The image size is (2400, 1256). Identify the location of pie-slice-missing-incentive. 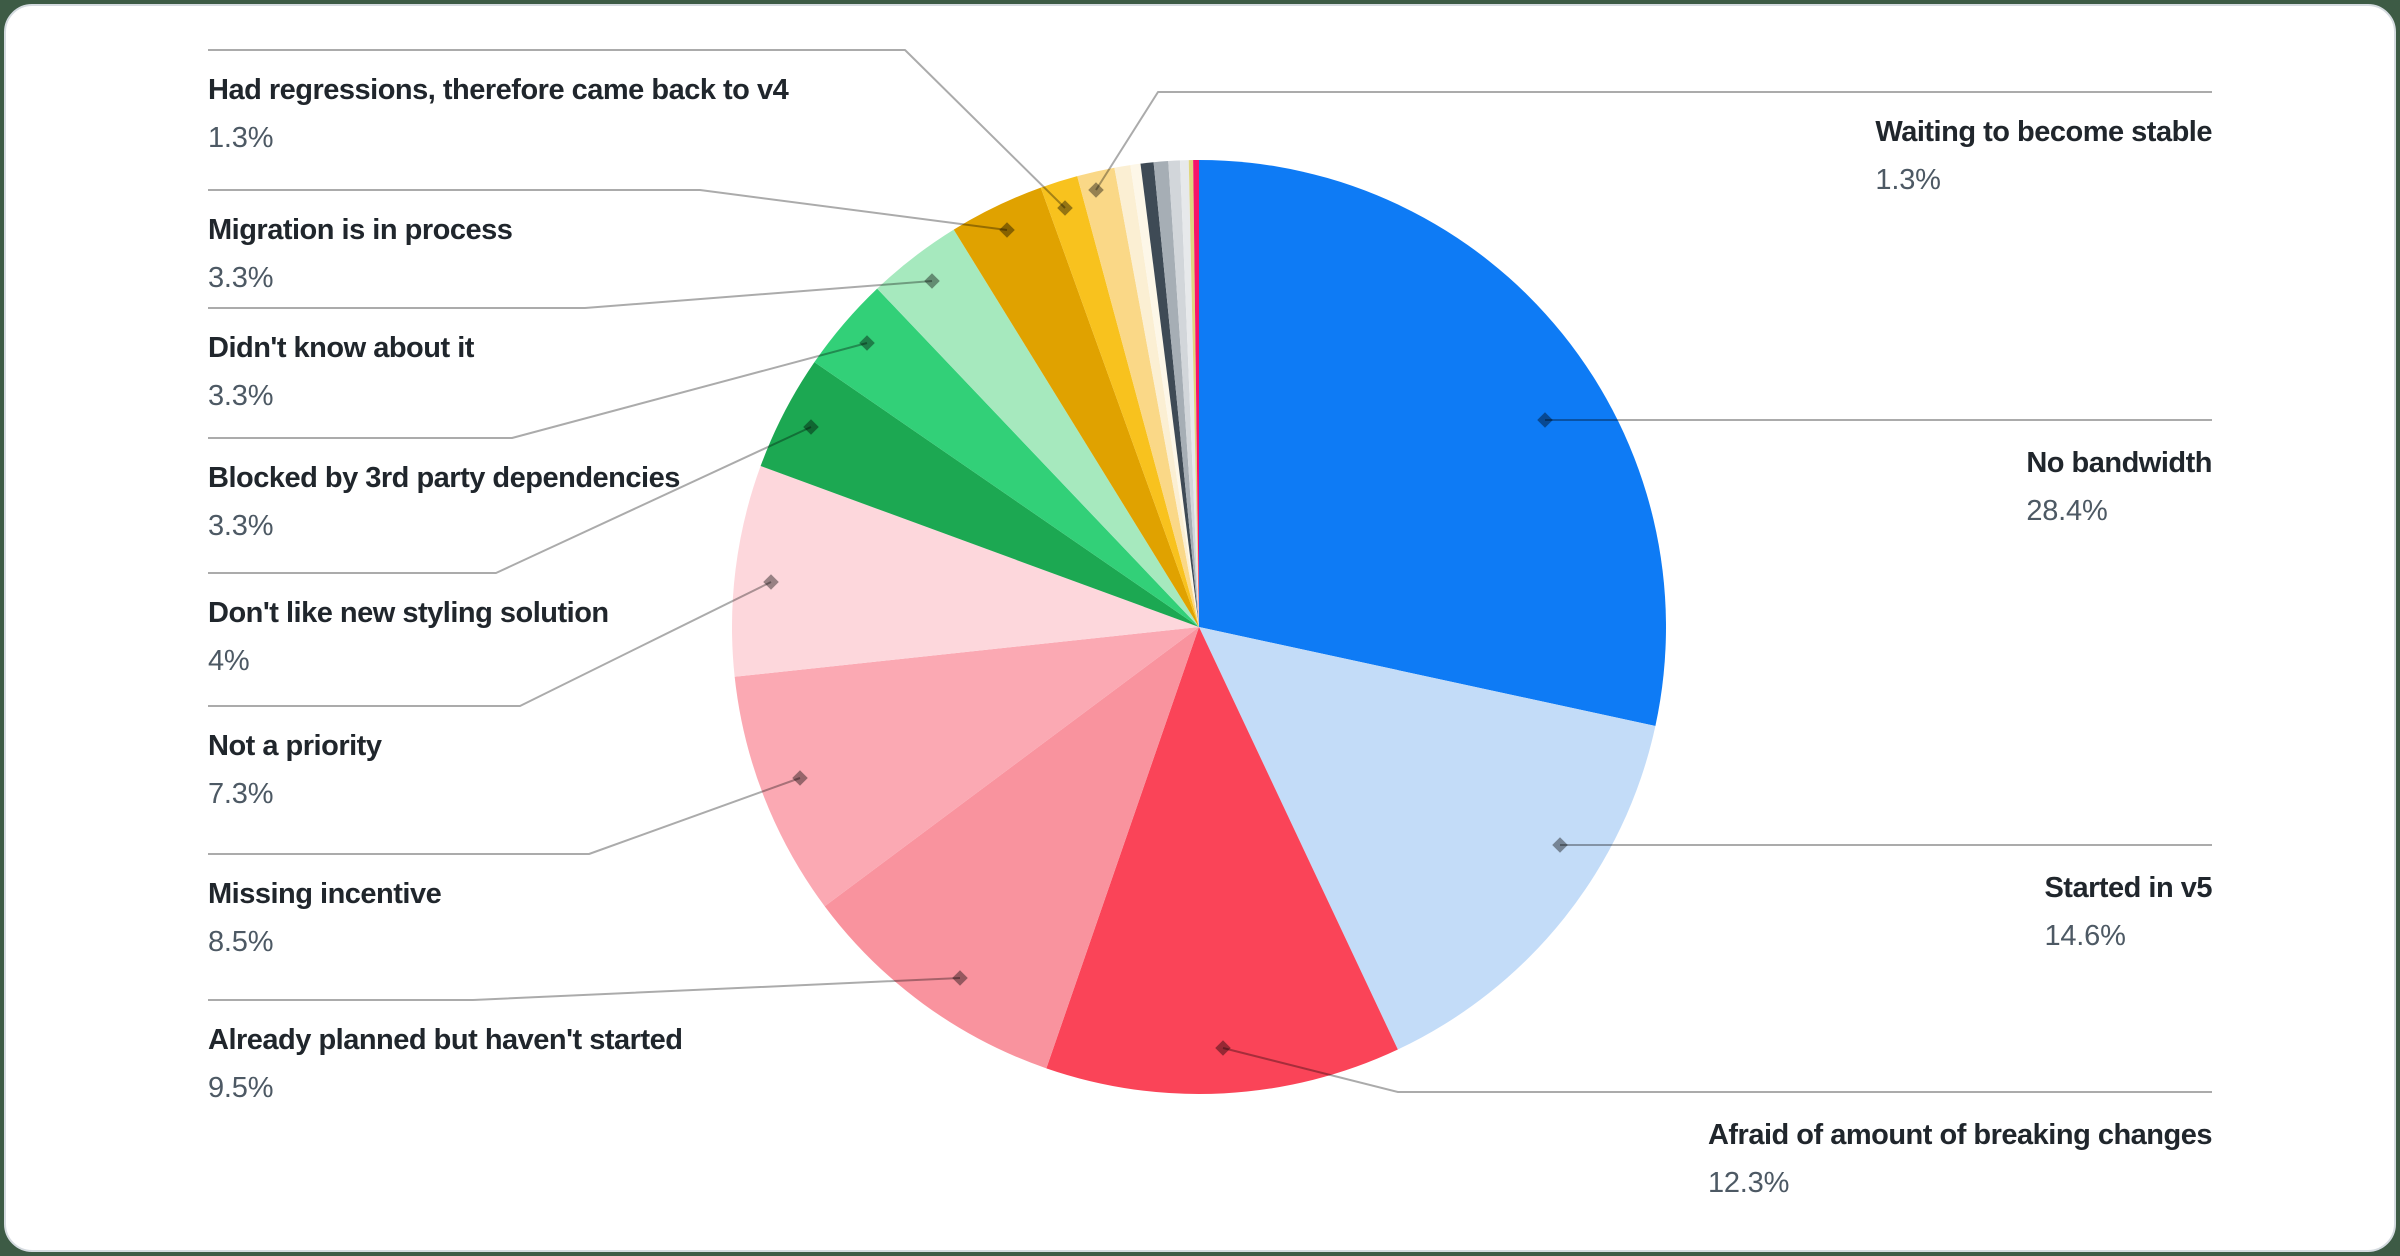
(966, 767).